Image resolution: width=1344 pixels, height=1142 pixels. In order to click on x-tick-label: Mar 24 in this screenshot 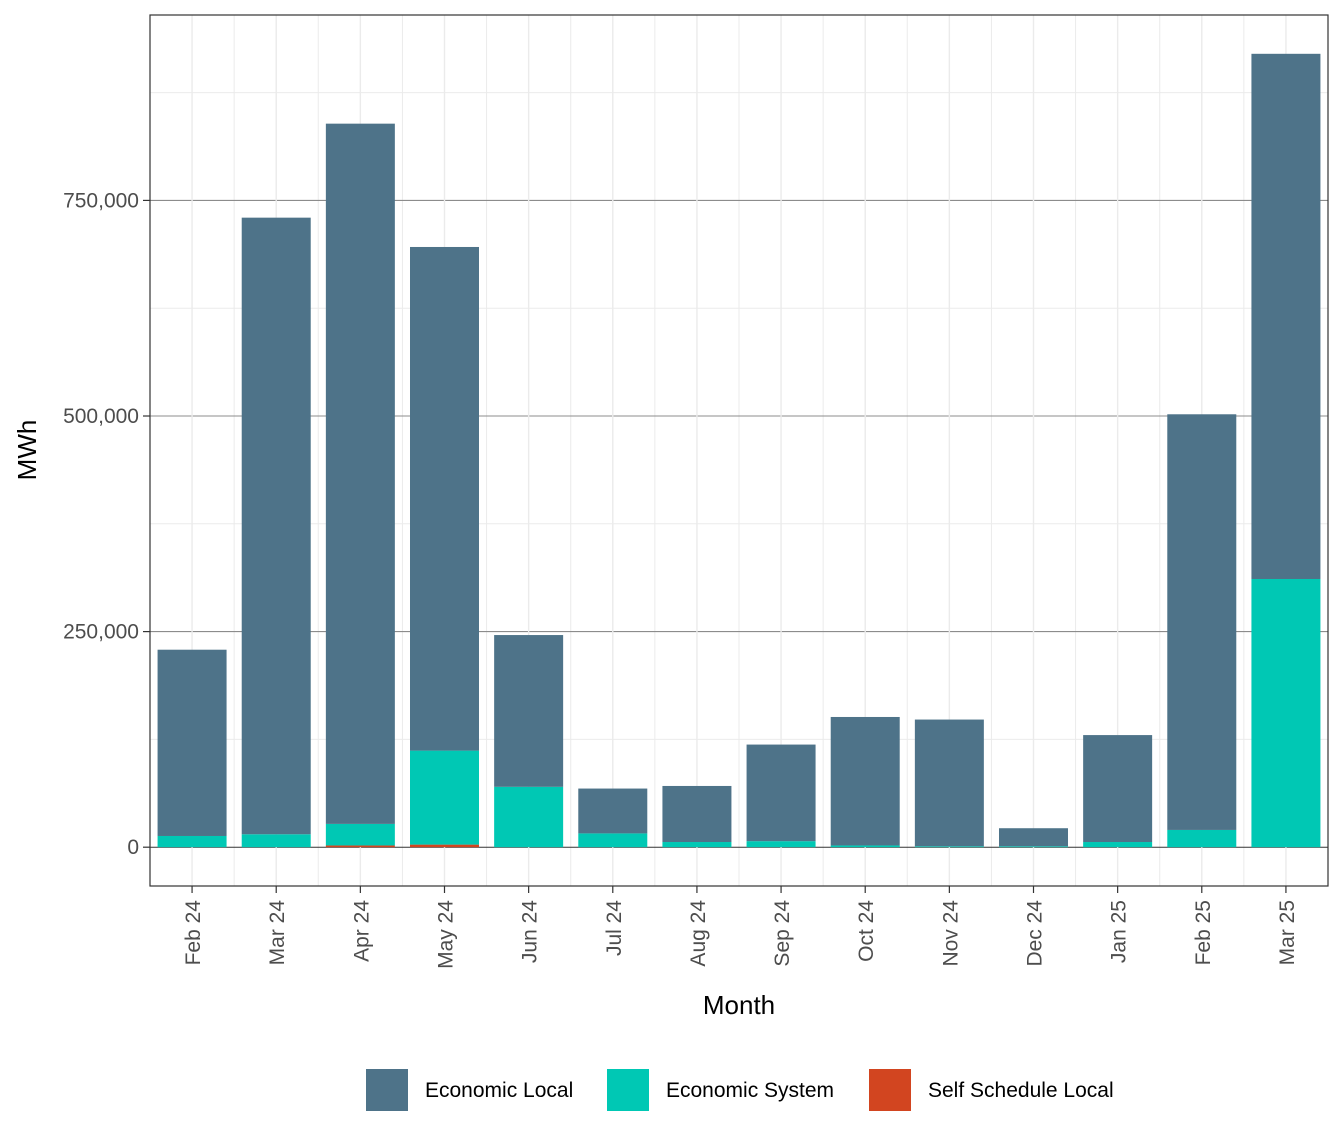, I will do `click(277, 933)`.